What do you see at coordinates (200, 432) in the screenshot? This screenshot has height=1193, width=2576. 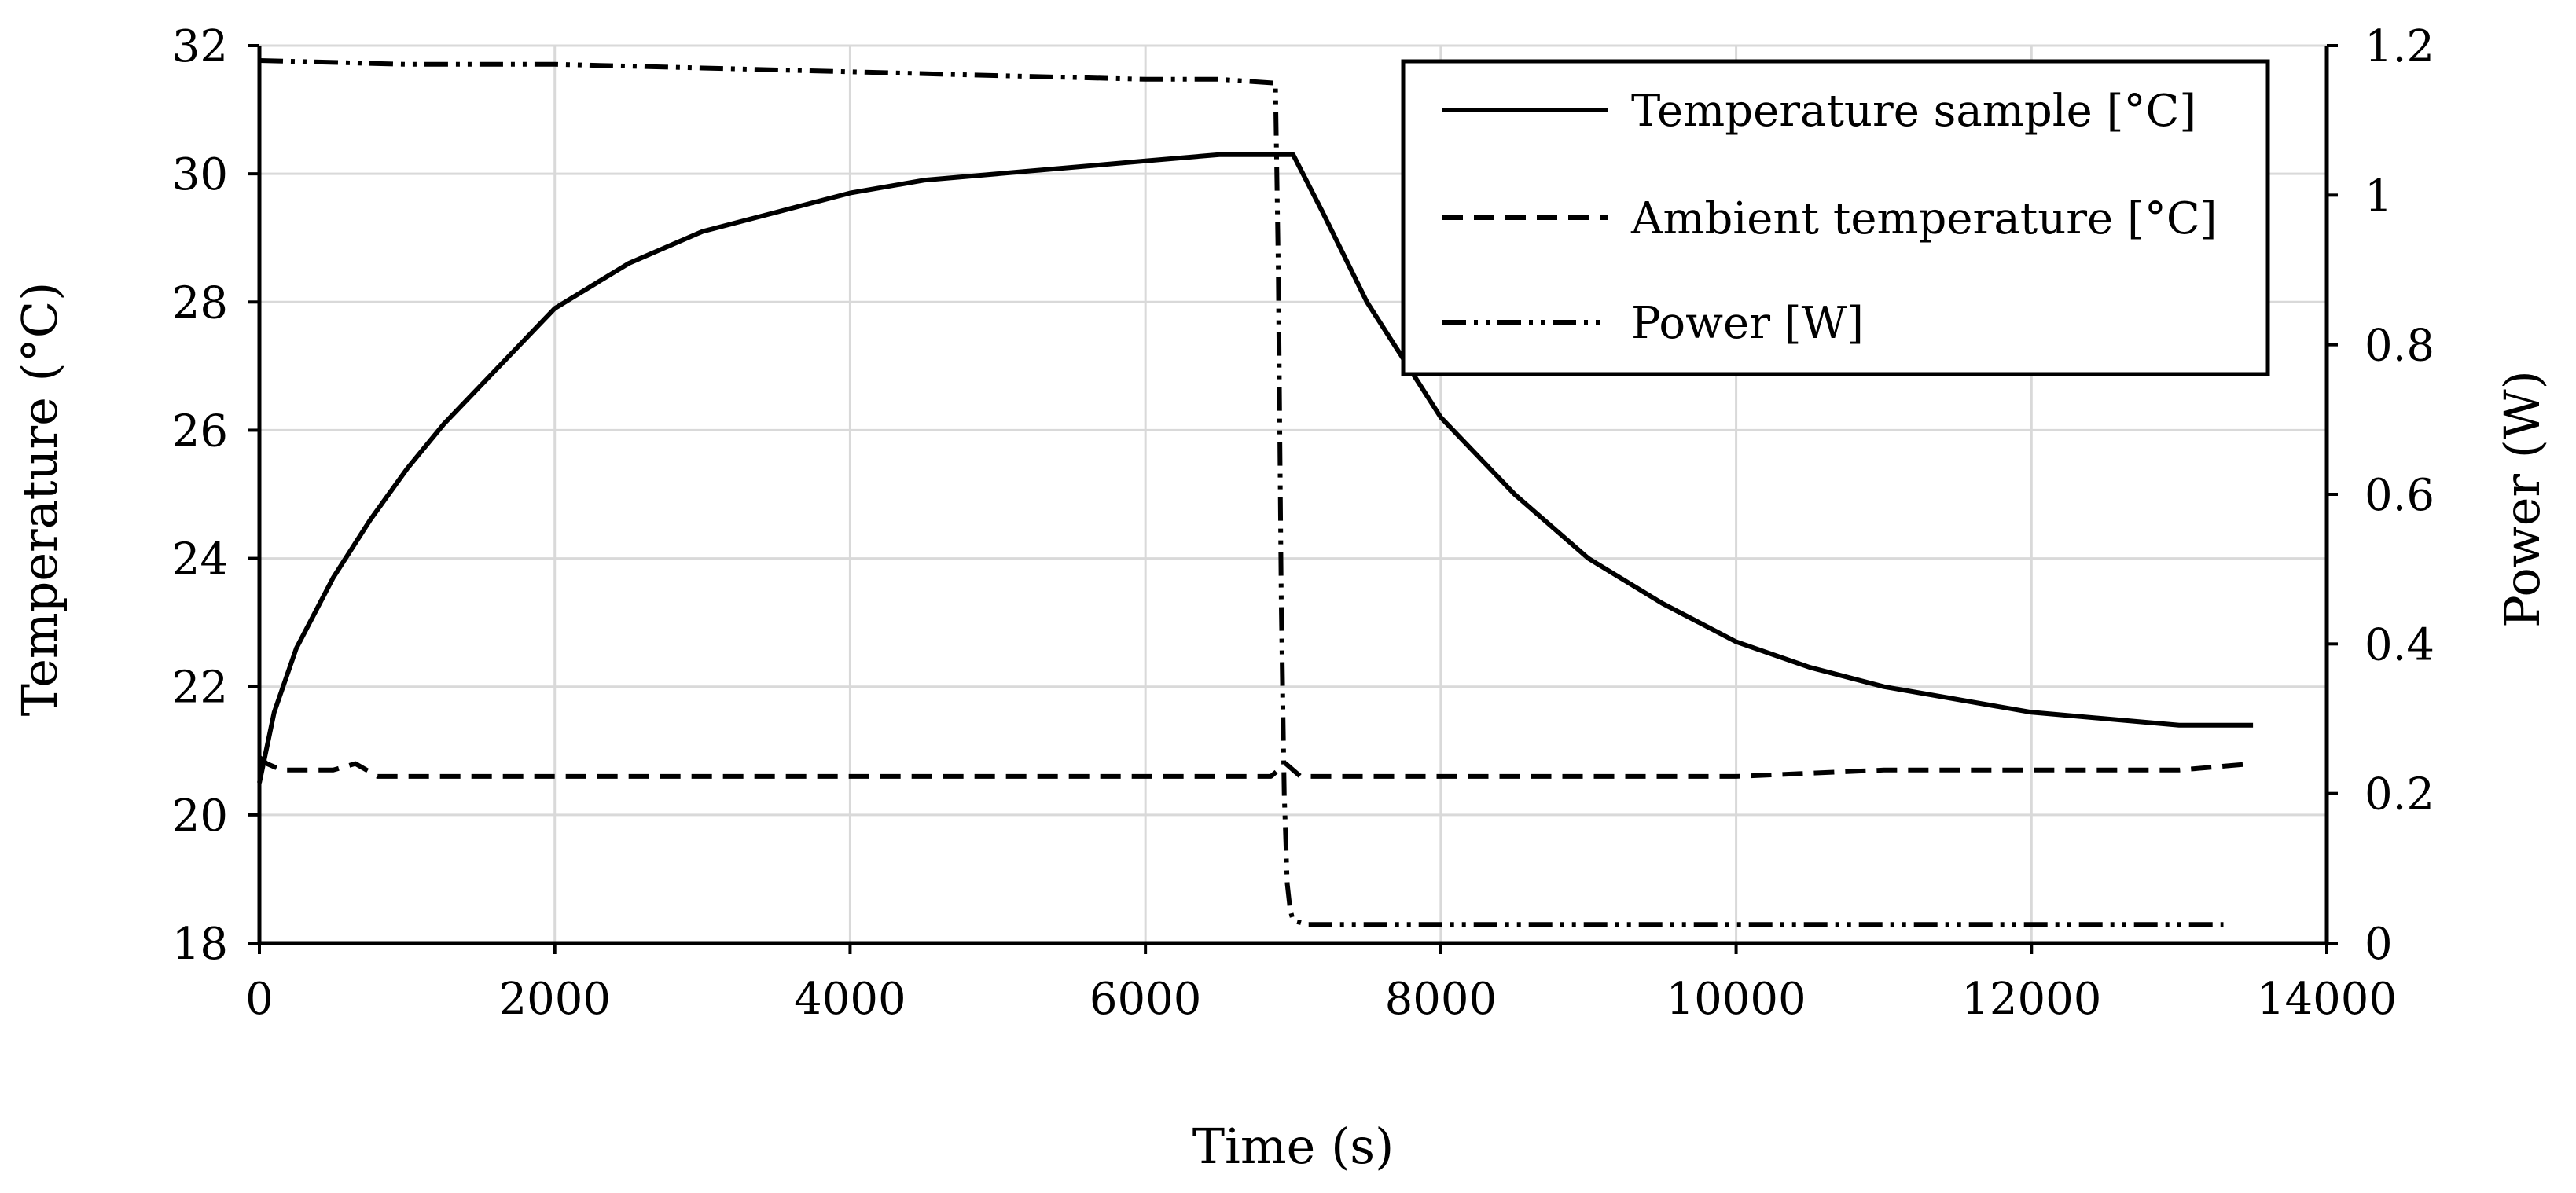 I see `y-tick-label: 26` at bounding box center [200, 432].